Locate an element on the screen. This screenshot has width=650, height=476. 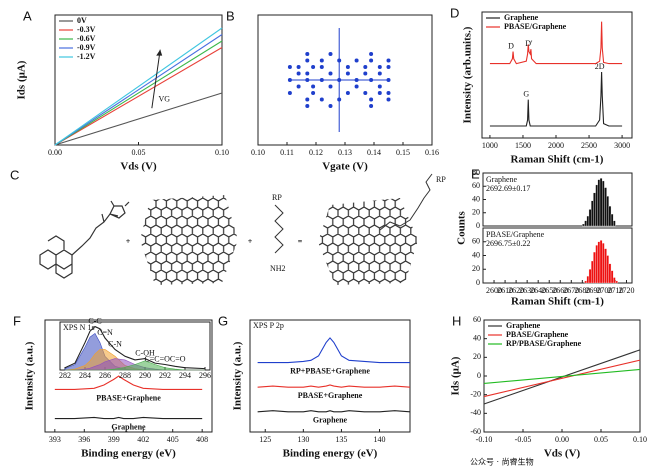
panel-letter: D is located at coordinates (454, 12).